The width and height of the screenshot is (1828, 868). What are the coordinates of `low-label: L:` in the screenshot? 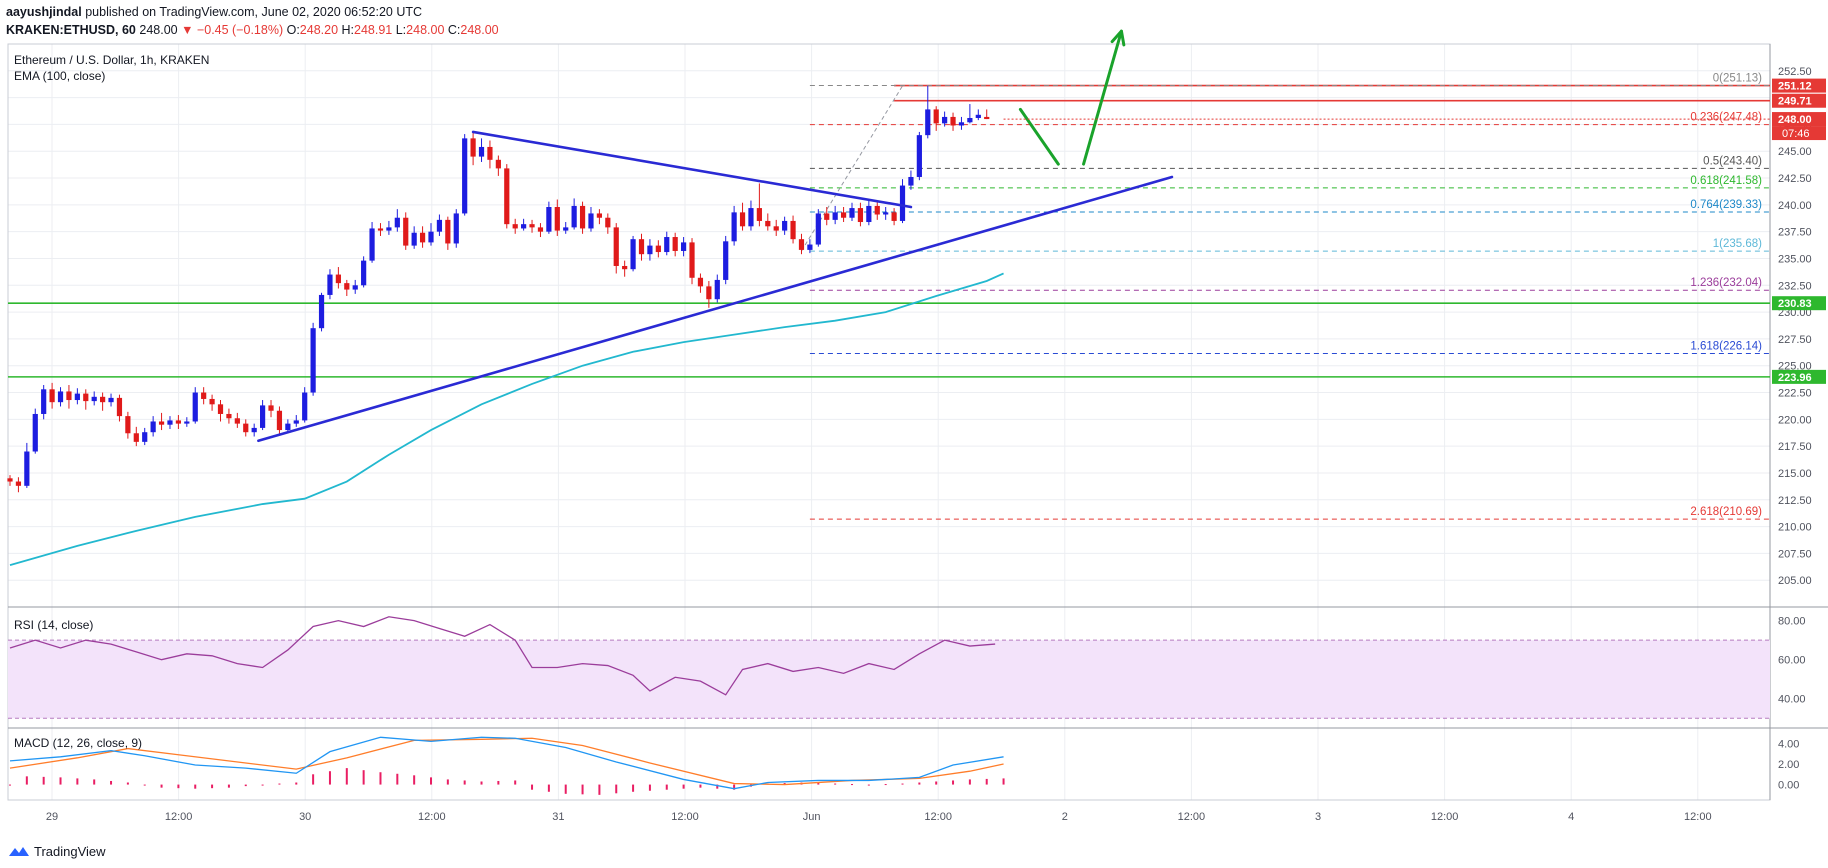 It's located at (401, 30).